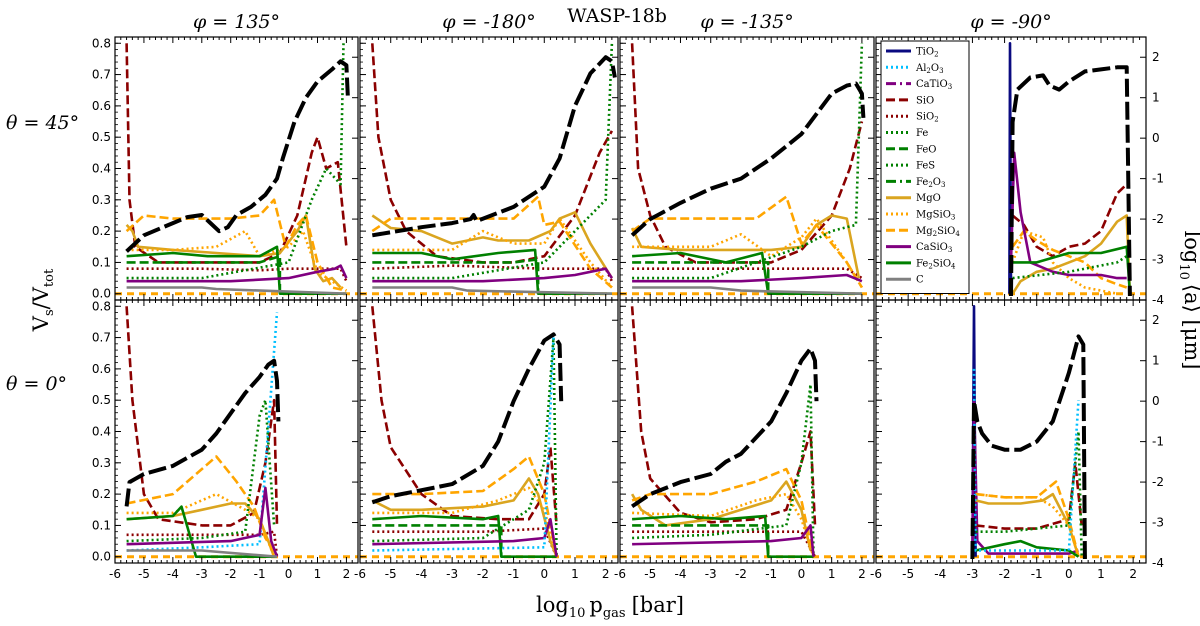  Describe the element at coordinates (927, 53) in the screenshot. I see `legend-label: TiO2` at that location.